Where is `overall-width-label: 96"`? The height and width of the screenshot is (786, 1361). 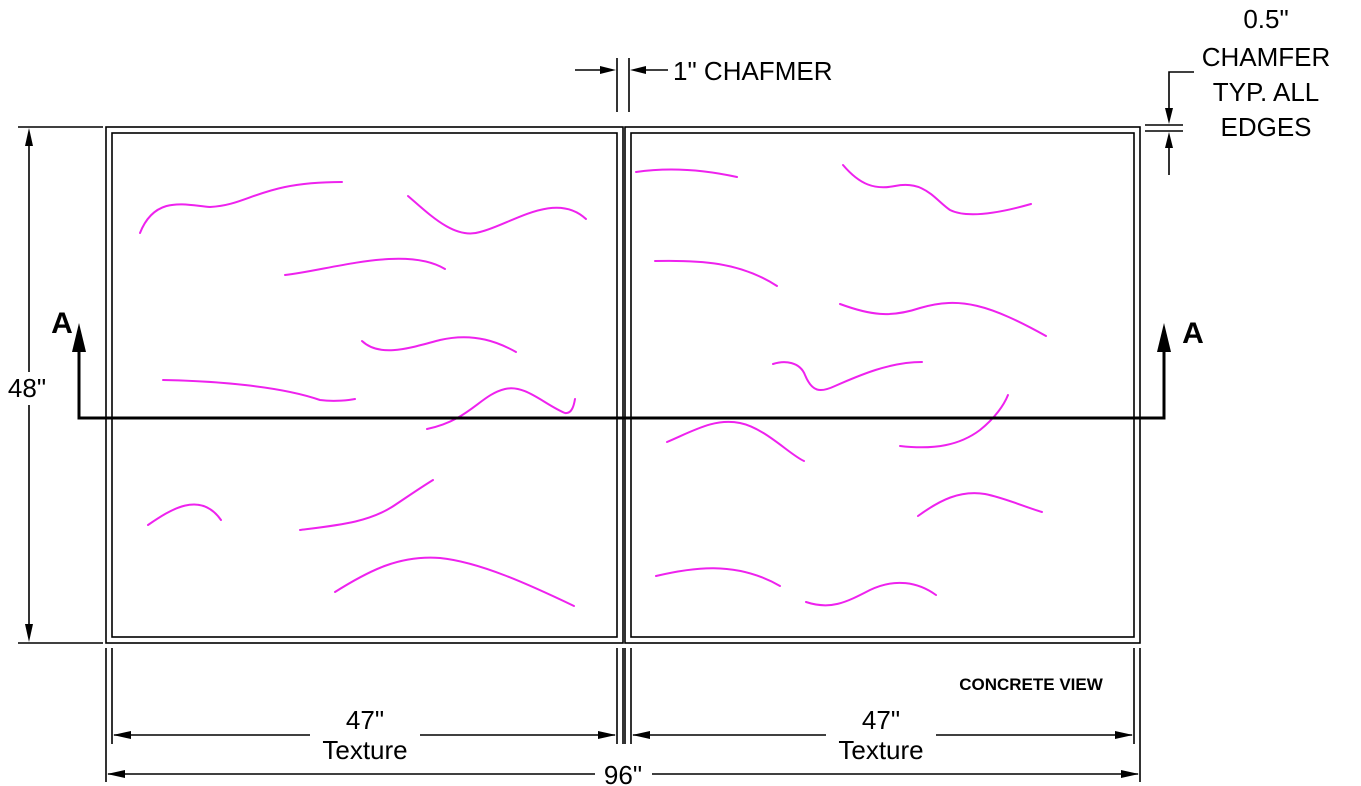 overall-width-label: 96" is located at coordinates (623, 773).